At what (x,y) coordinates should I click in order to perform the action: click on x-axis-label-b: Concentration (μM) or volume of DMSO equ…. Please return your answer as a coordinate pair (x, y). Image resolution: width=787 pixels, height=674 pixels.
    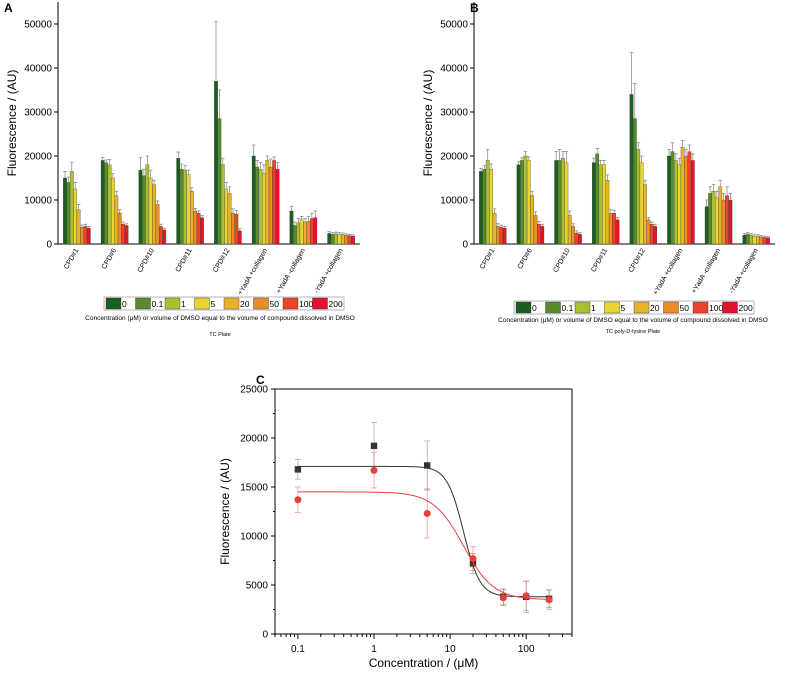
    Looking at the image, I should click on (633, 320).